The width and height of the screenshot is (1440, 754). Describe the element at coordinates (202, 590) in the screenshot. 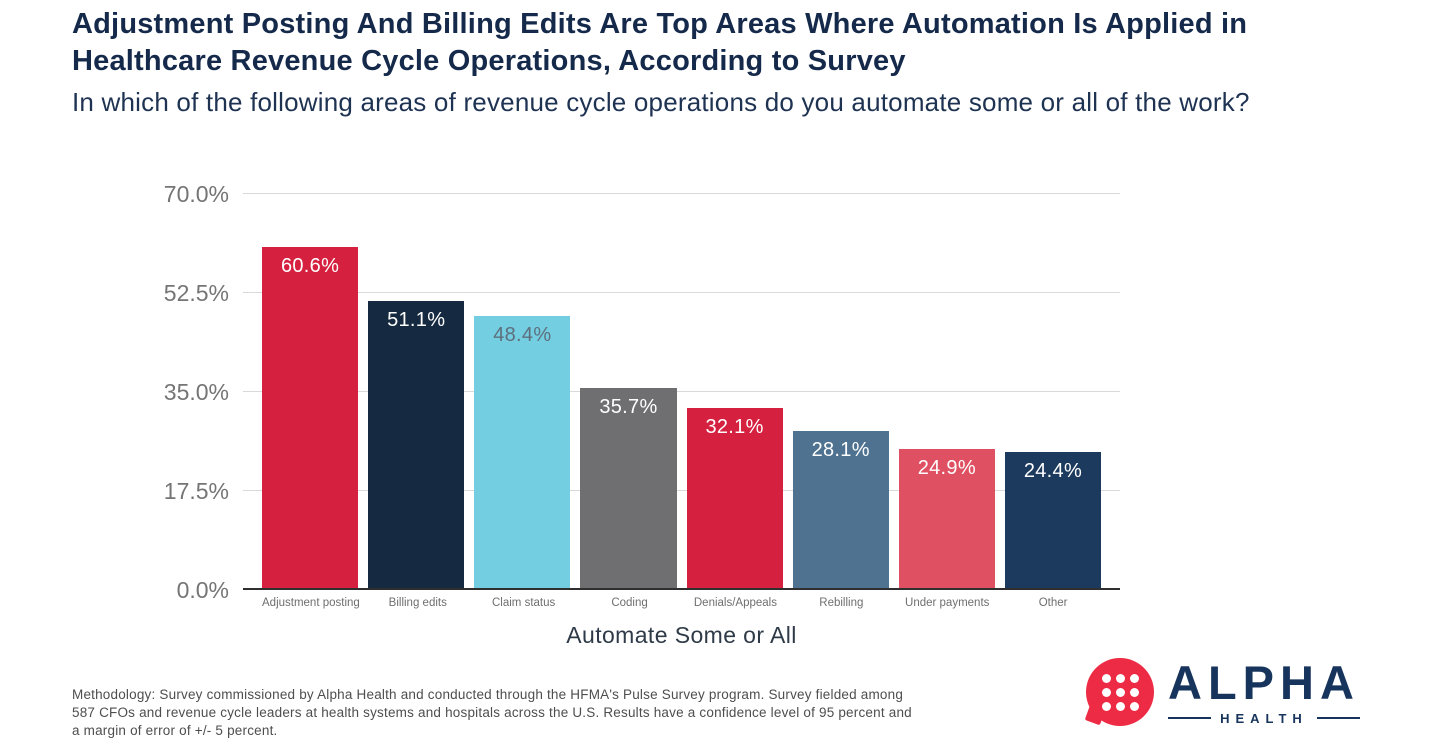

I see `y-tick-label: 0.0%` at that location.